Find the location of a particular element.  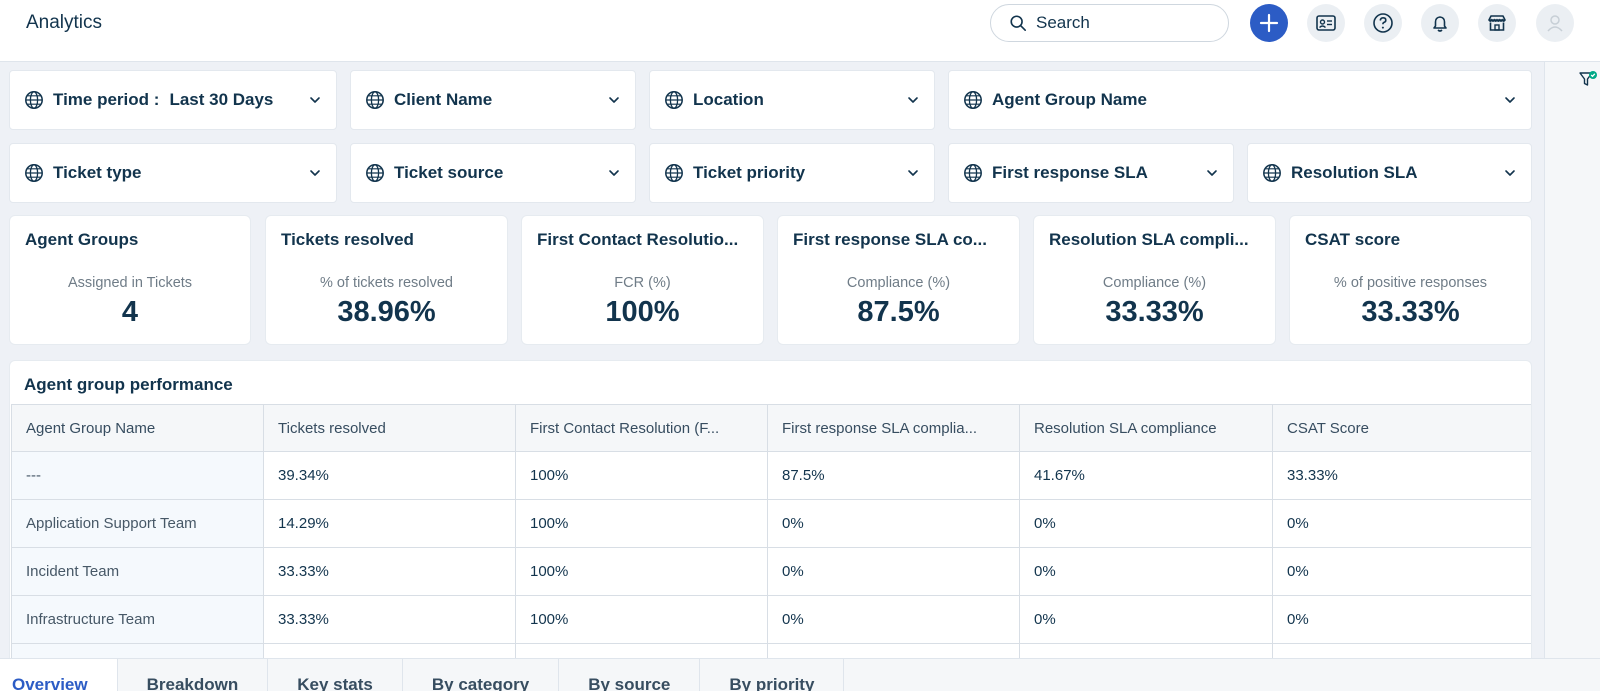

filter-location: Location is located at coordinates (792, 100).